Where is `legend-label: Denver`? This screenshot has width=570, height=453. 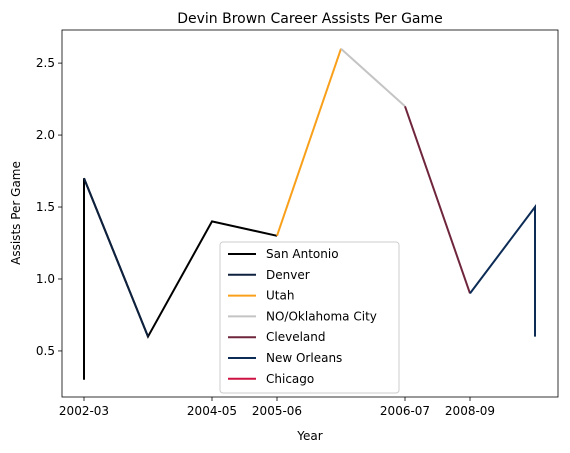
legend-label: Denver is located at coordinates (288, 275).